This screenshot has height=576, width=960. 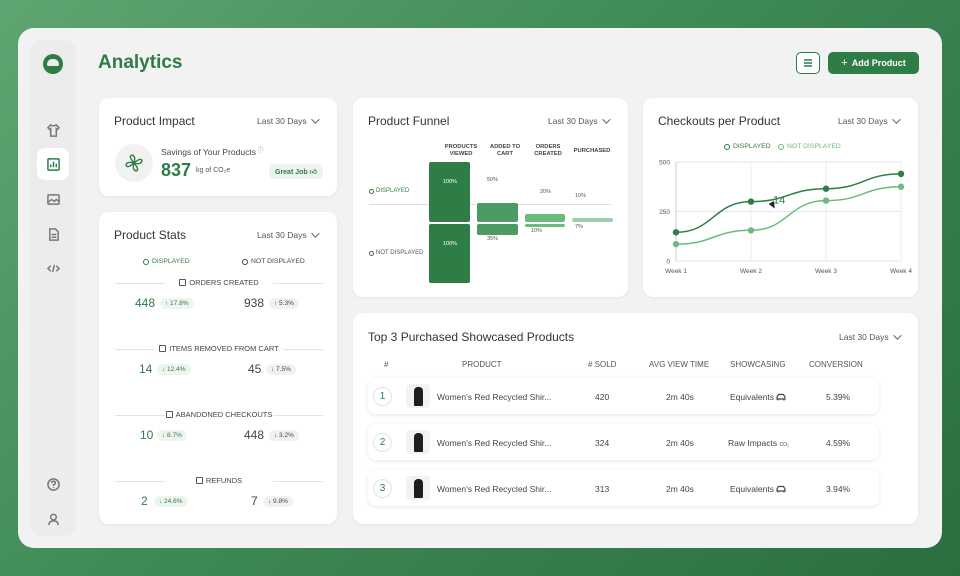 I want to click on stat-section-label: ITEMS REMOVED FROM CART, so click(x=219, y=348).